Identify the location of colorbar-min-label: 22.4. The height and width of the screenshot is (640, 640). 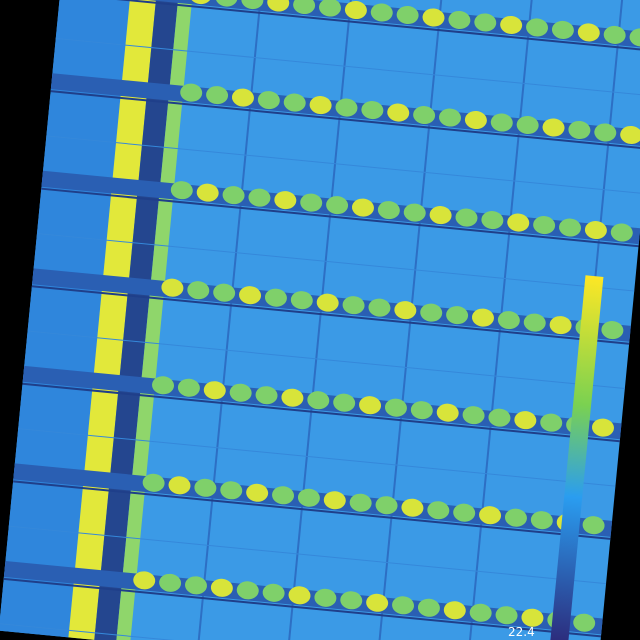
(521, 632).